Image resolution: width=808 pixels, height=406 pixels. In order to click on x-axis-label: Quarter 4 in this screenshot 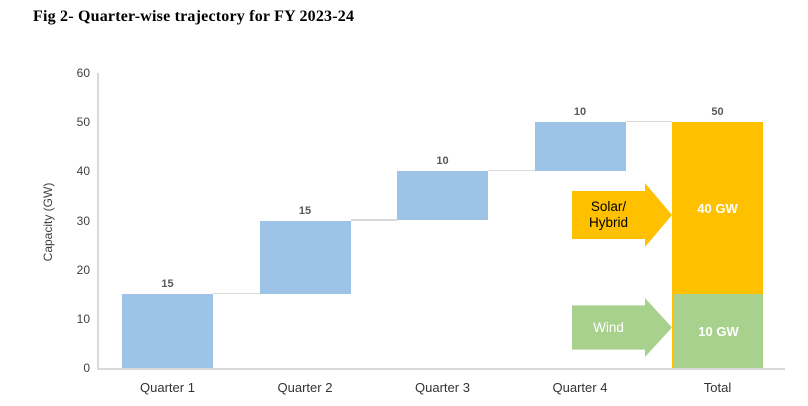, I will do `click(580, 387)`.